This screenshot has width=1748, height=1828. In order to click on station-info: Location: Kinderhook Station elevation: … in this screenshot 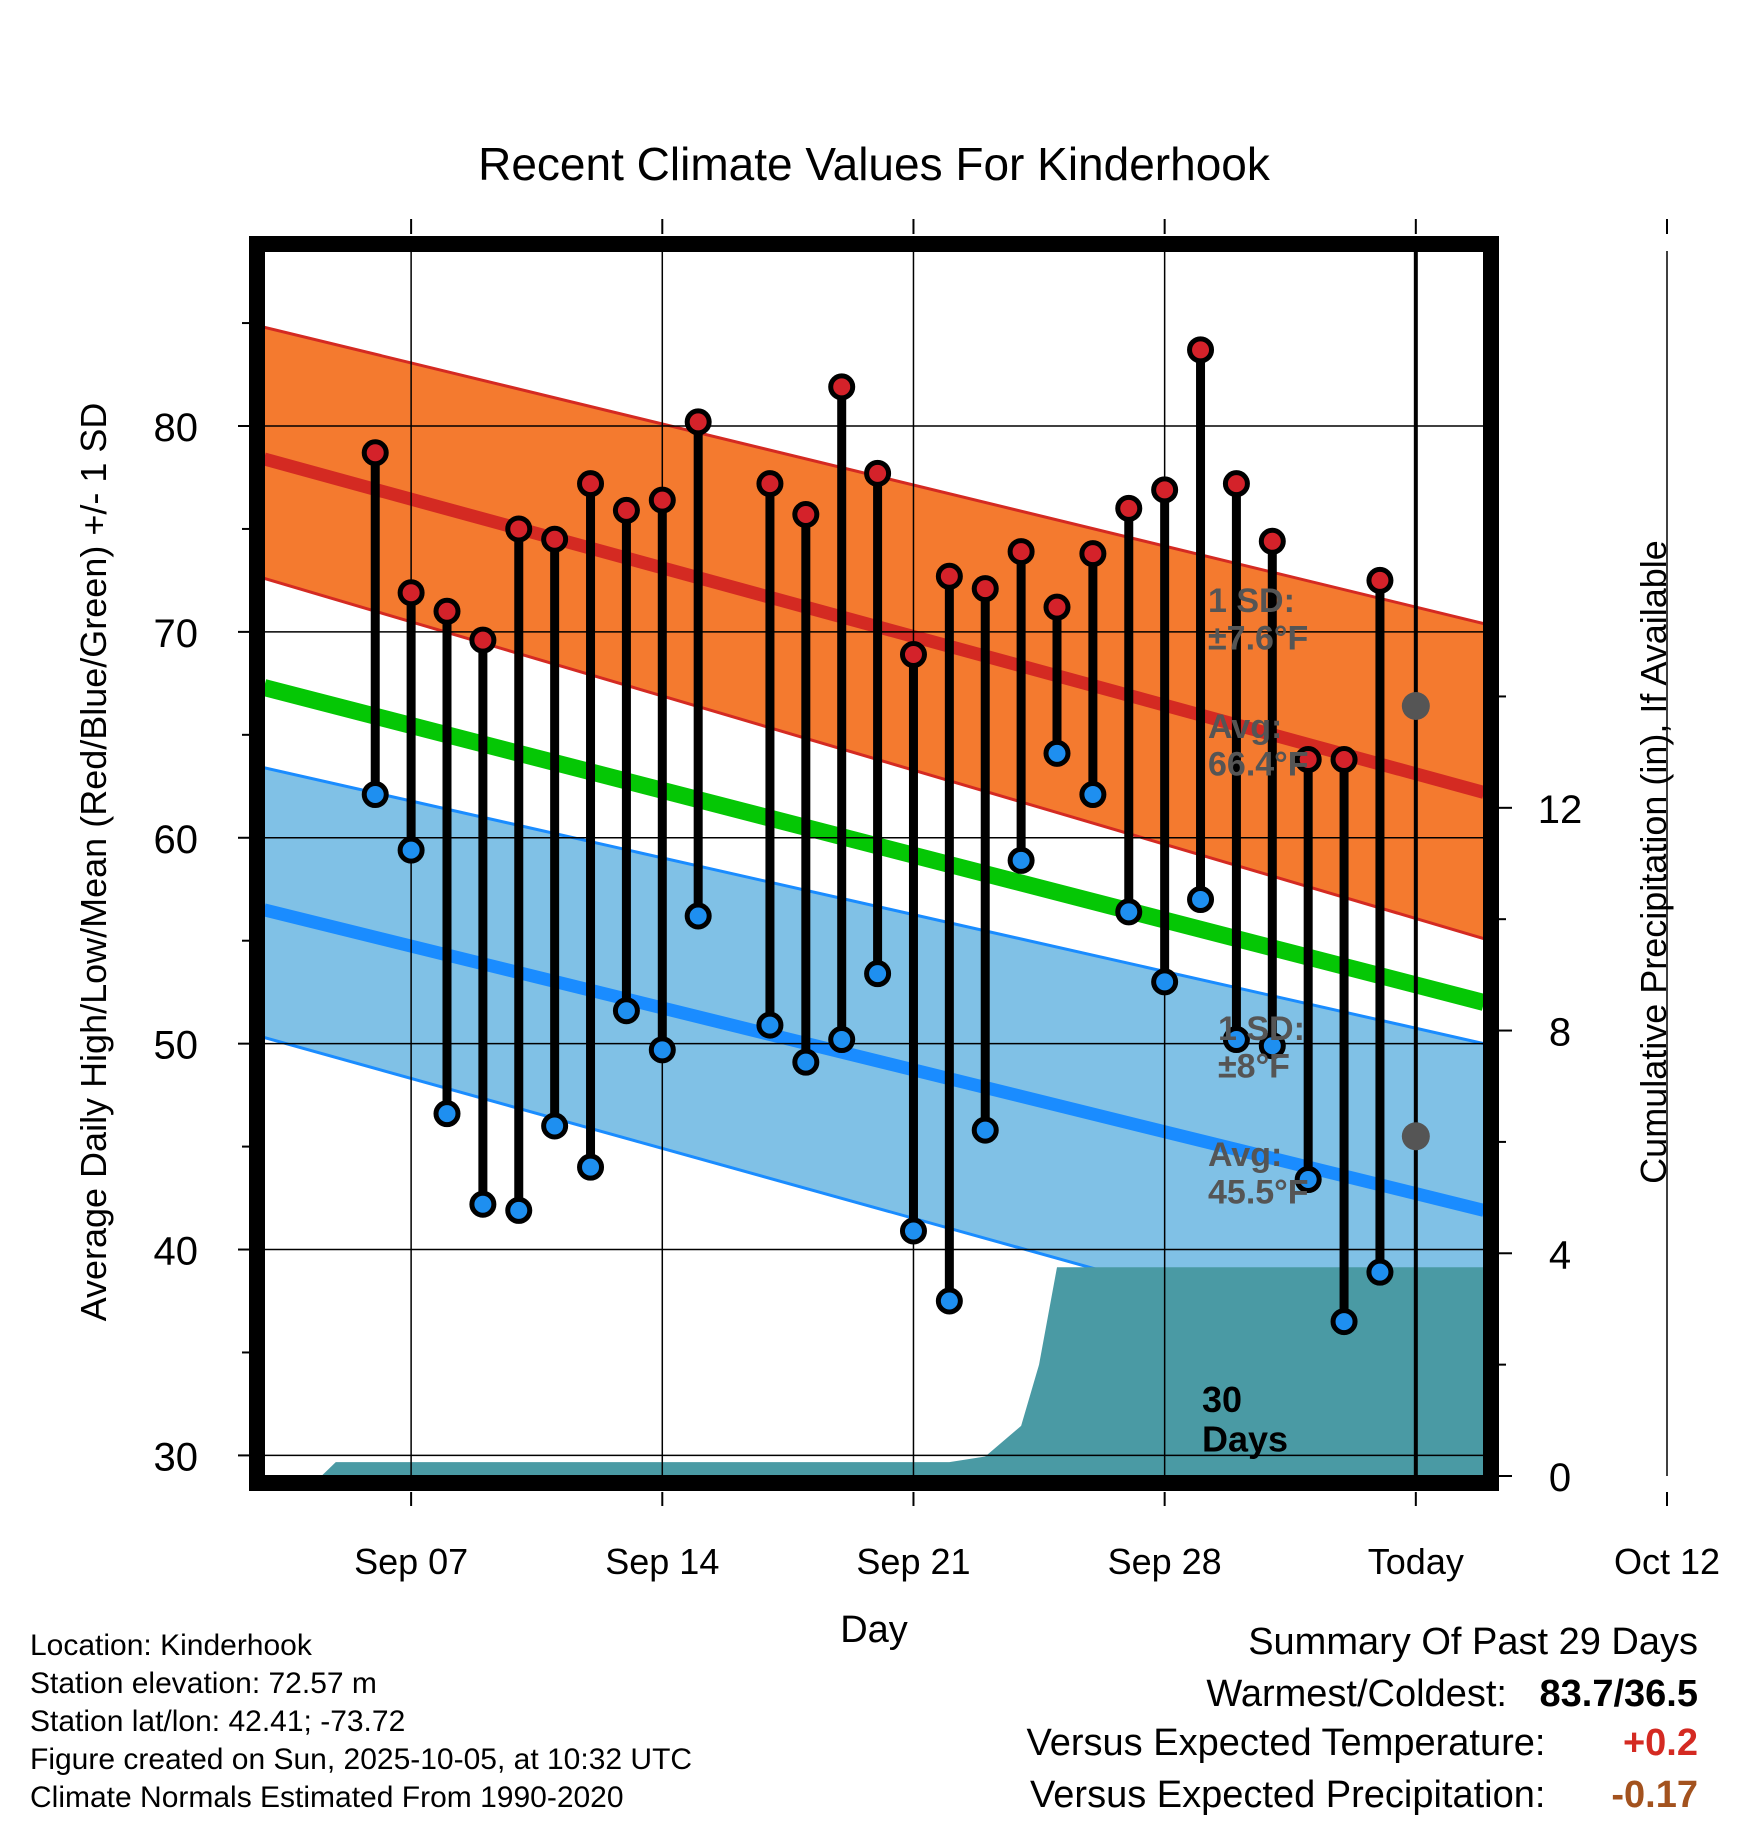, I will do `click(361, 1722)`.